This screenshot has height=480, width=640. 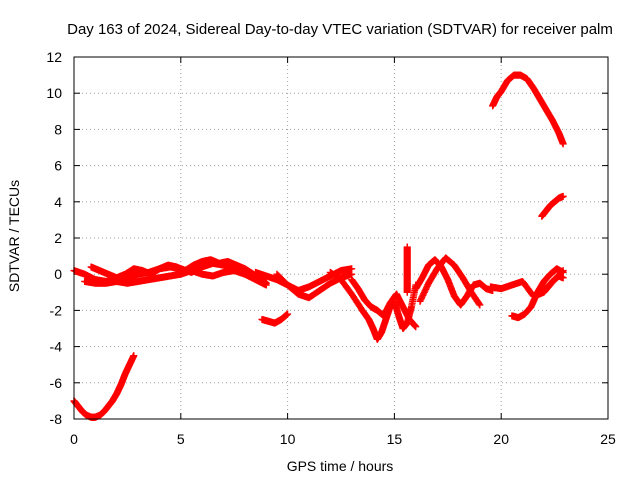 I want to click on x-tick-label: 15, so click(x=395, y=439).